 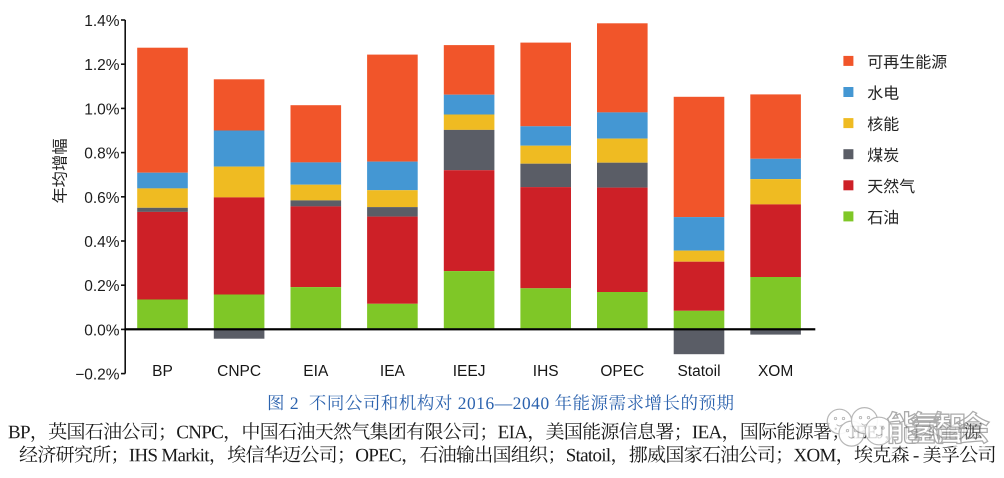 What do you see at coordinates (102, 330) in the screenshot?
I see `svg-text: 0.0%` at bounding box center [102, 330].